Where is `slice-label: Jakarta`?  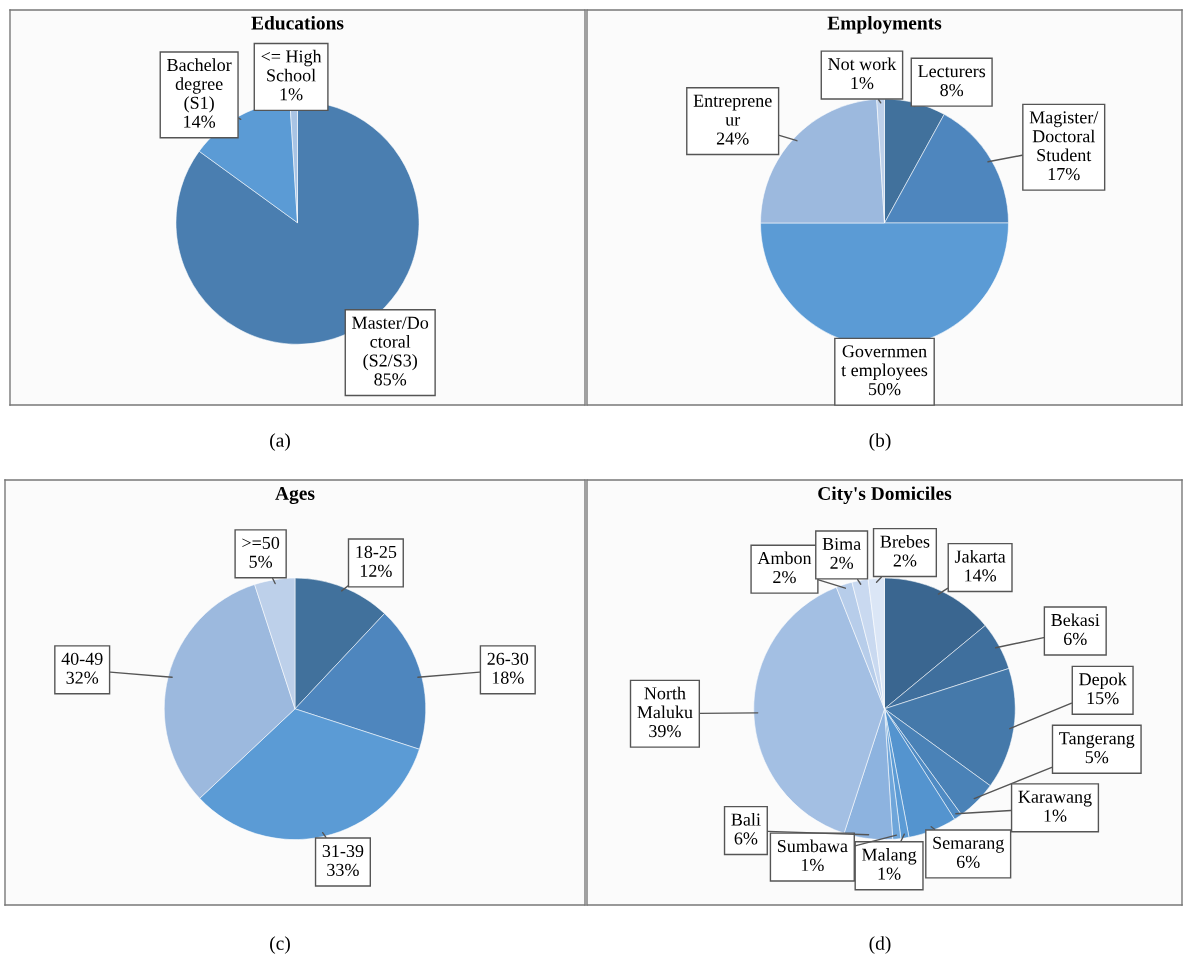 slice-label: Jakarta is located at coordinates (980, 556).